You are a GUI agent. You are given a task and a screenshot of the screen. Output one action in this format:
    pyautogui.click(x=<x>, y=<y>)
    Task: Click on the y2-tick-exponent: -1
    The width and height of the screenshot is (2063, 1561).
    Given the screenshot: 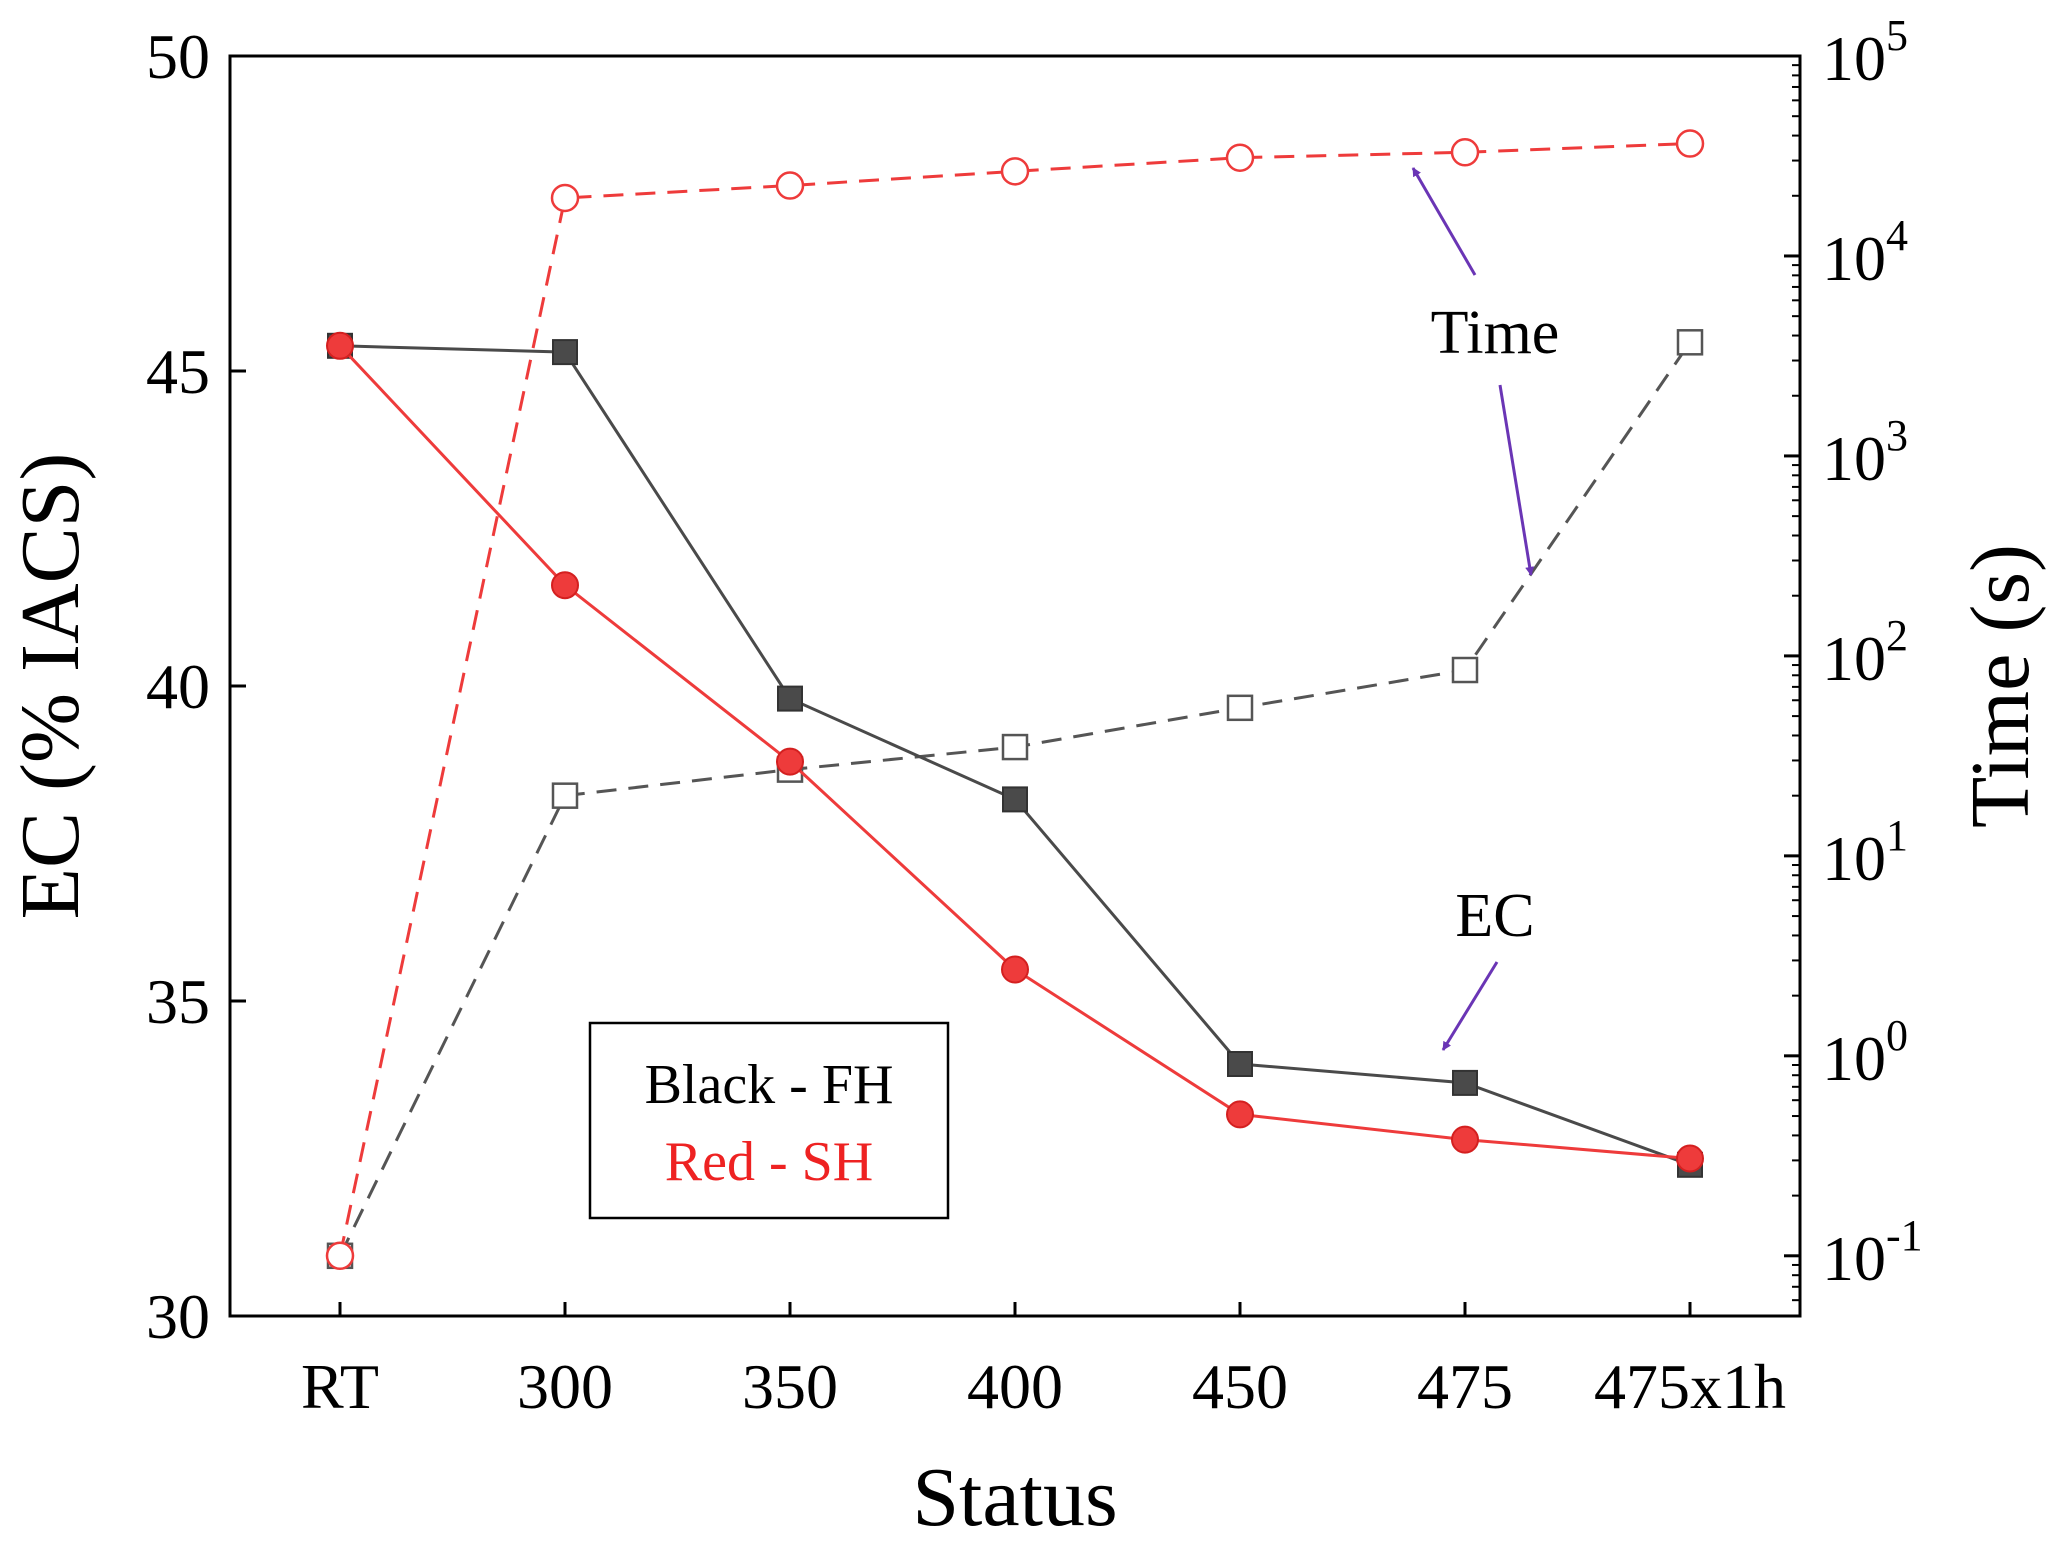 What is the action you would take?
    pyautogui.click(x=1904, y=1235)
    